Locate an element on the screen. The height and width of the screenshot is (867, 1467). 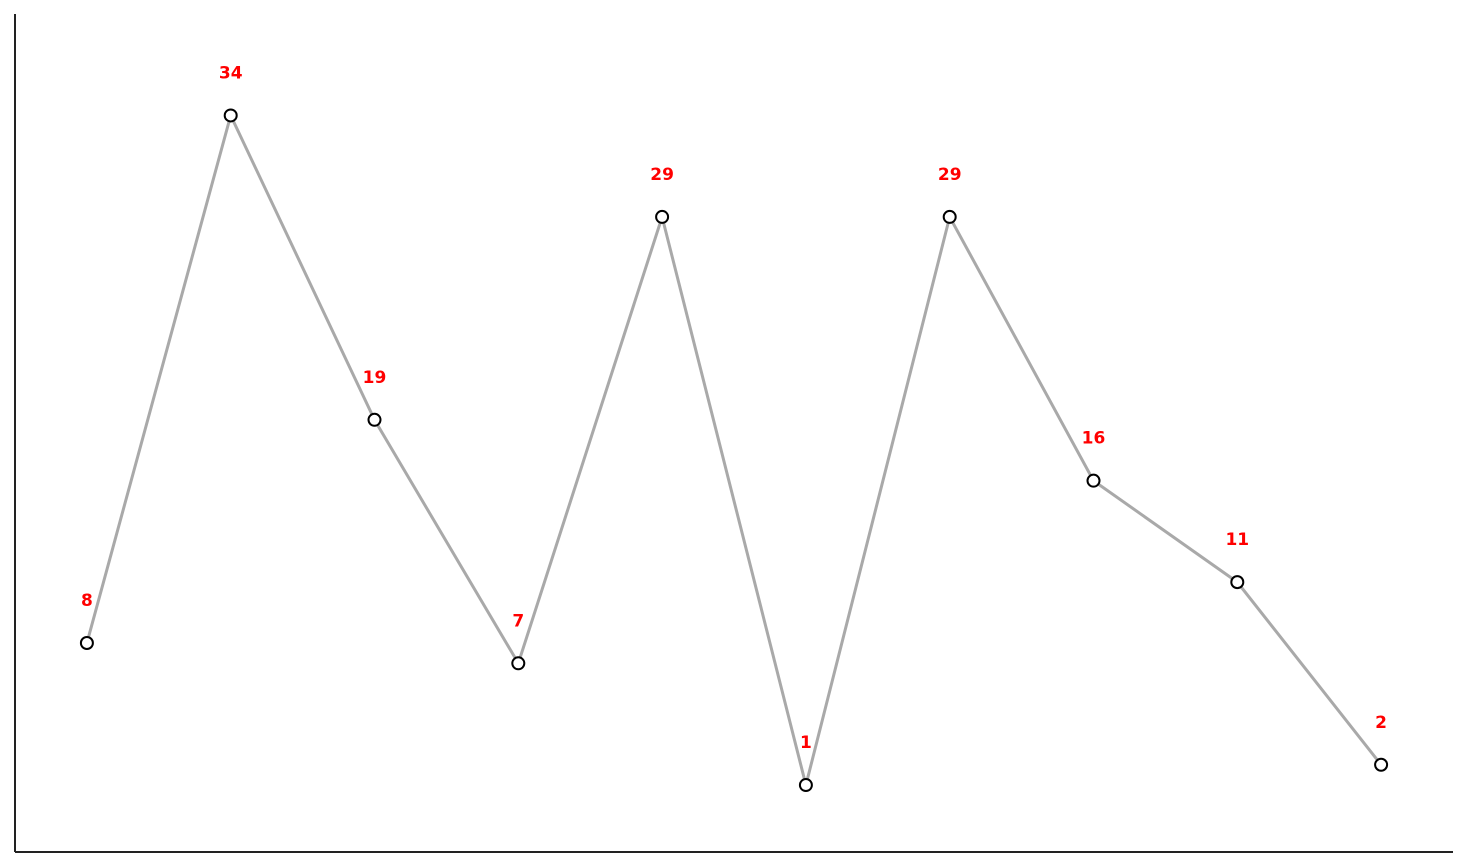
data-label: 11 is located at coordinates (1237, 540).